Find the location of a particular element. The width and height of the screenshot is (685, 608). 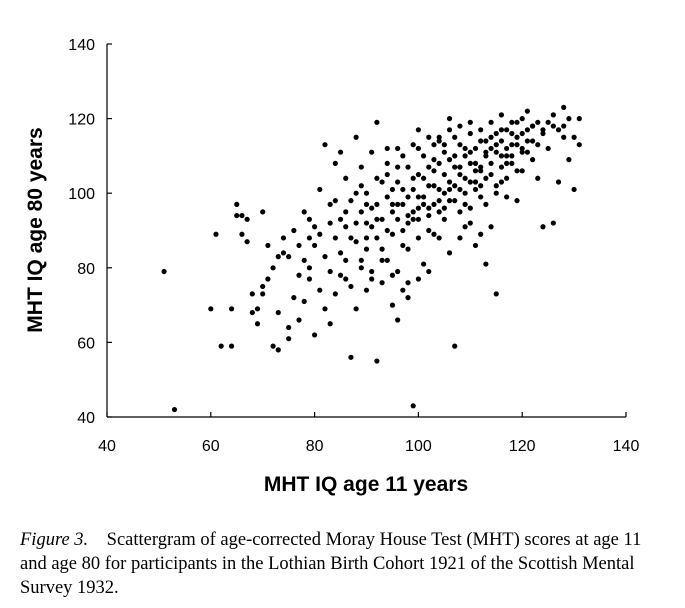

y-tick-label: 120 is located at coordinates (81, 120).